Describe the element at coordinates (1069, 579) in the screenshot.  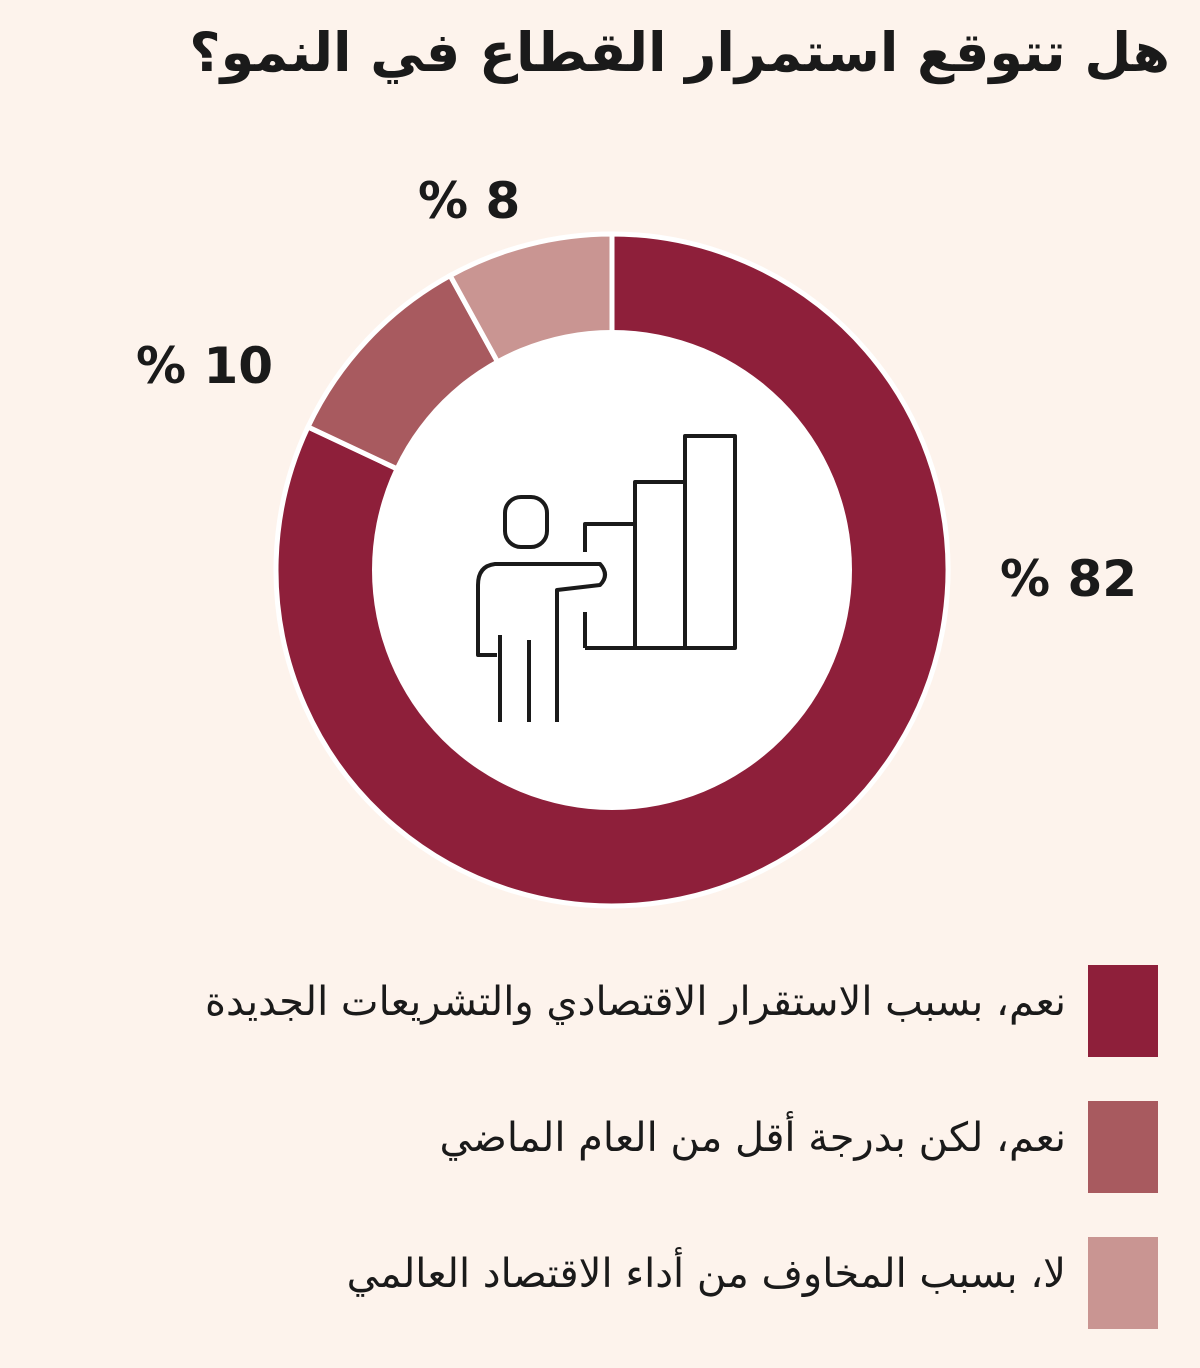
I see `value-label-0: % 82` at that location.